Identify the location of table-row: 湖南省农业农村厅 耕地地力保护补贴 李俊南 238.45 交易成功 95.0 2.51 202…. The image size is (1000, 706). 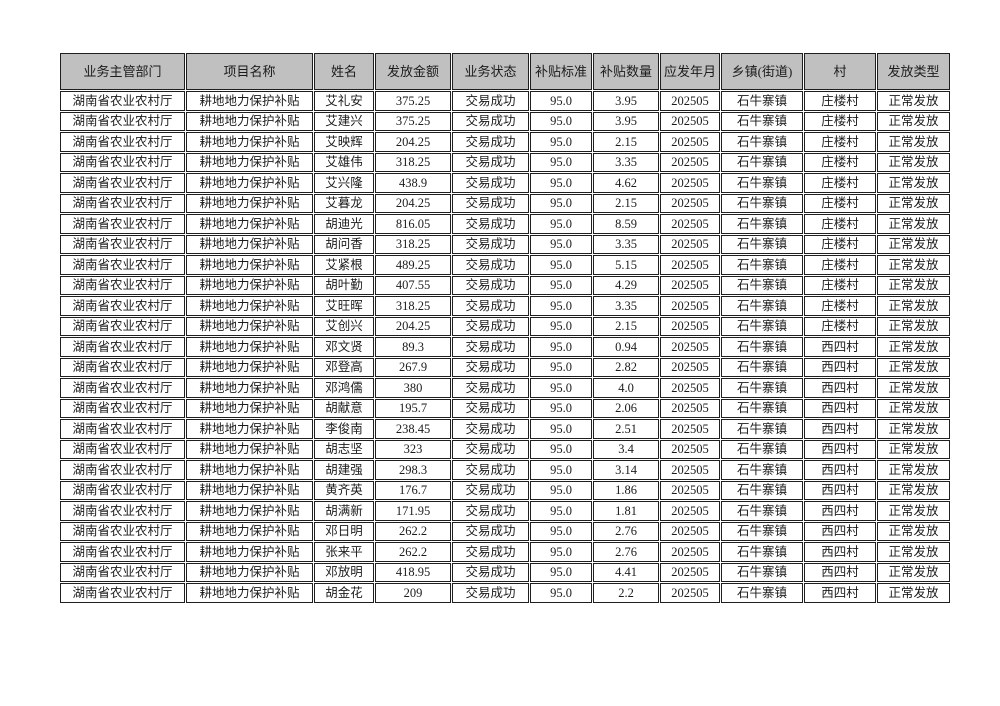
(505, 429).